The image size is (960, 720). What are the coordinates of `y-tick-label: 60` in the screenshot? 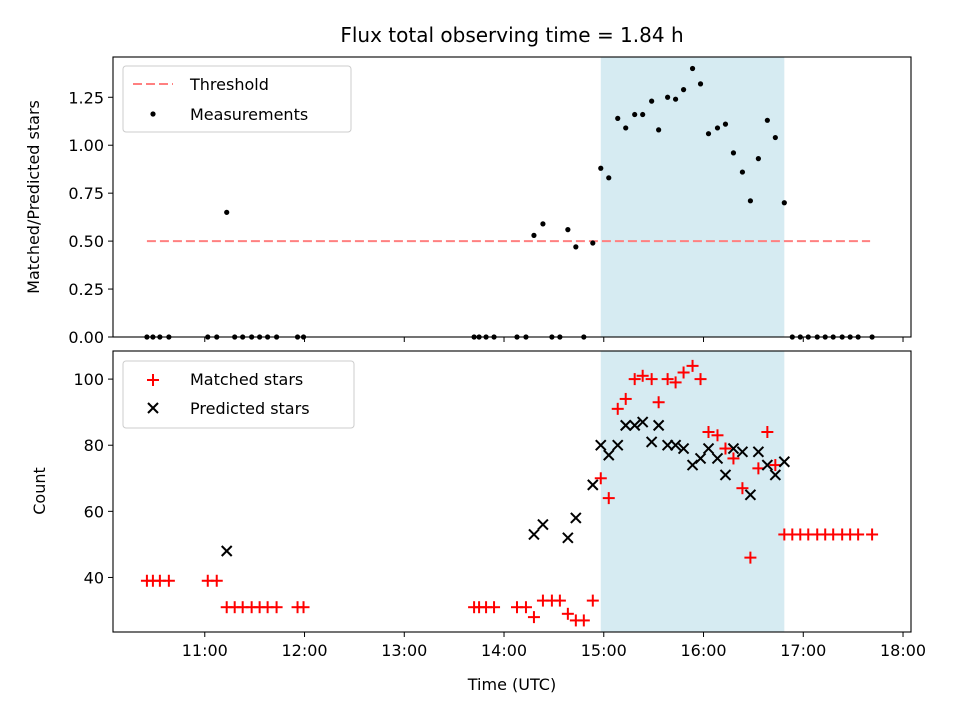 It's located at (94, 511).